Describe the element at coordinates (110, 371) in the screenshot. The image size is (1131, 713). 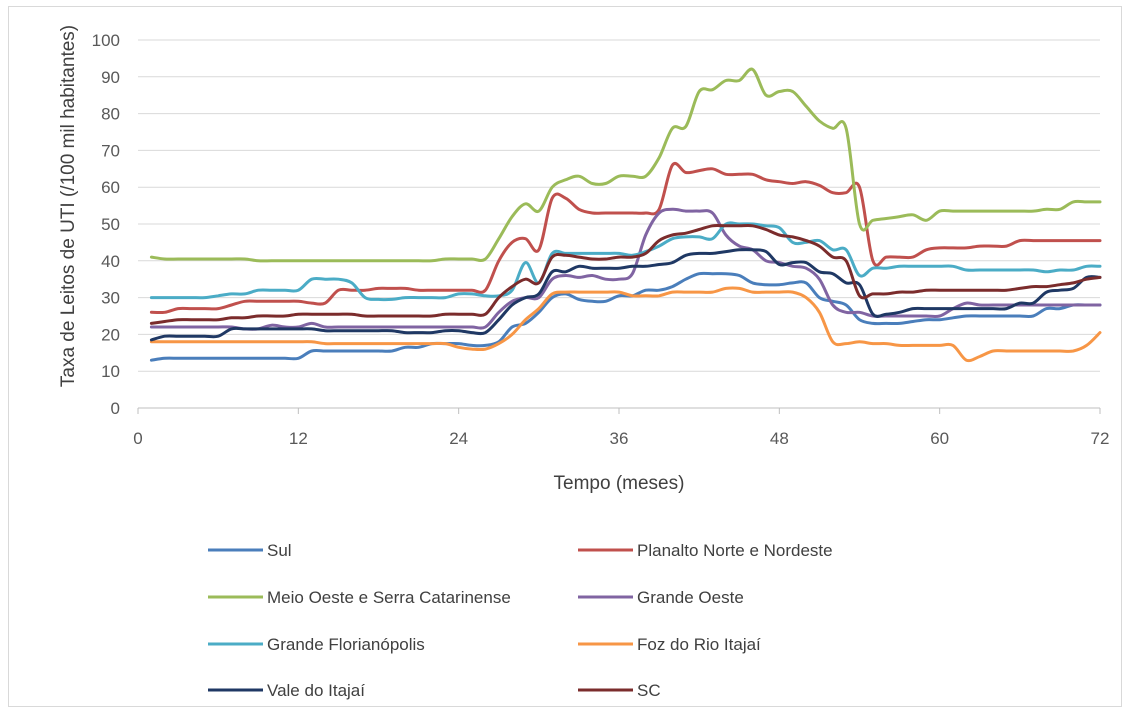
I see `y-tick-label: 10` at that location.